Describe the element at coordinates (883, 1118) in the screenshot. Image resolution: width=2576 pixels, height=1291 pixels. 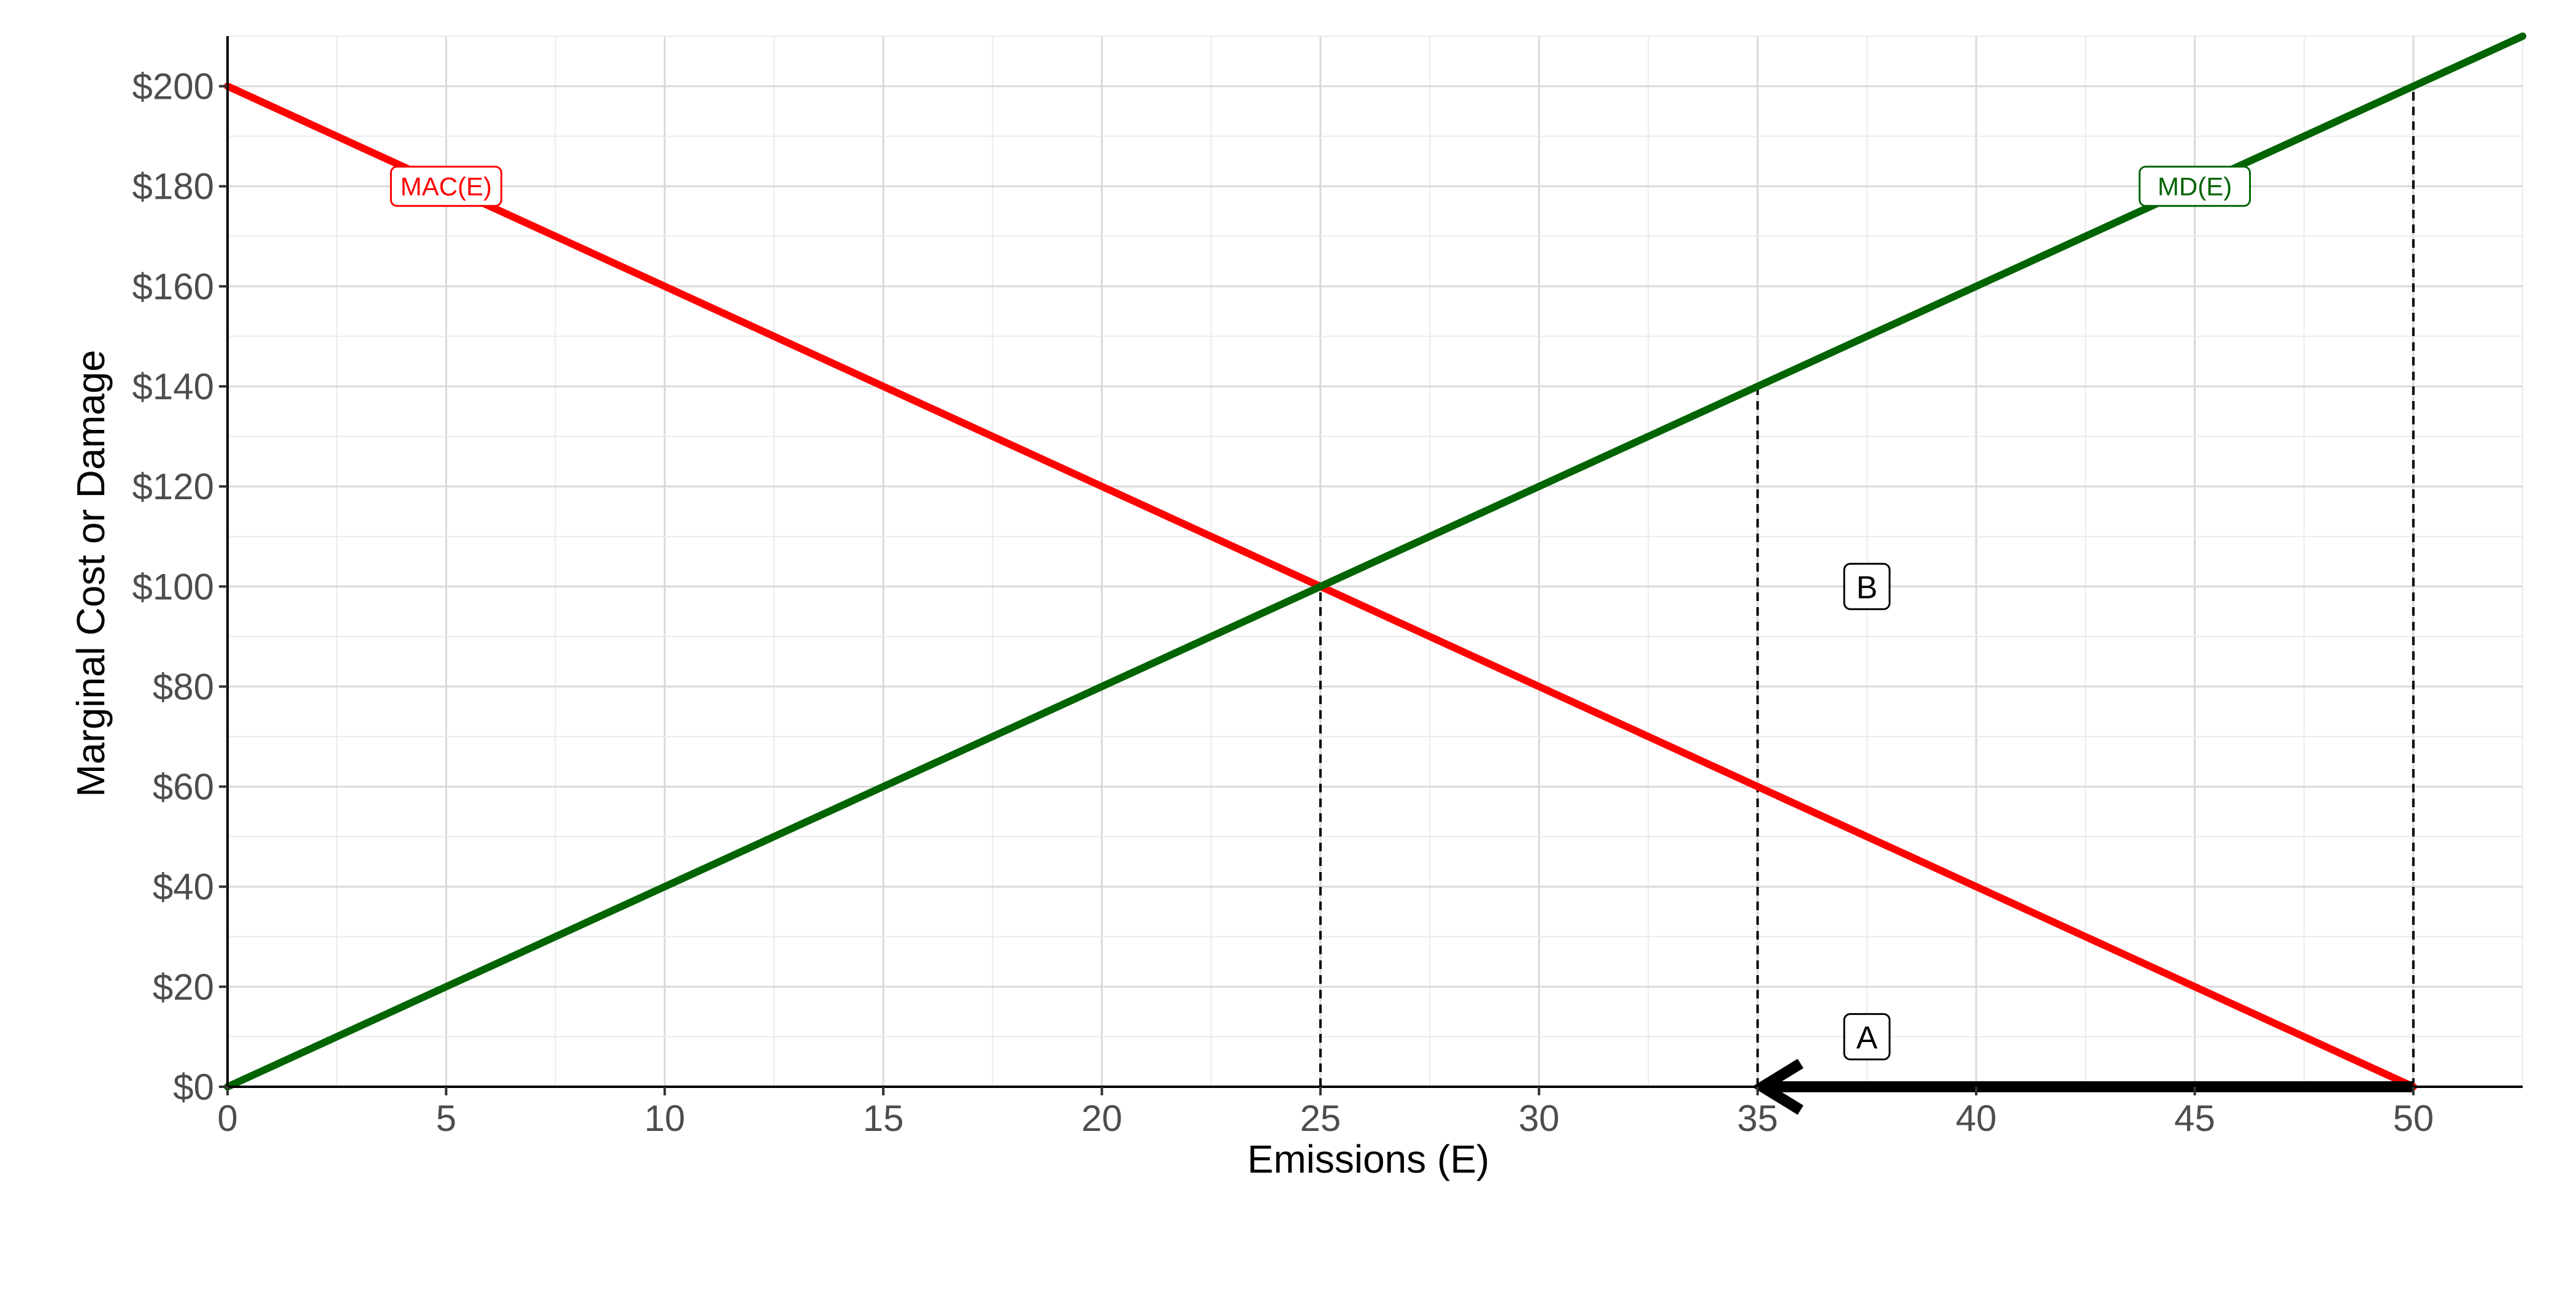
I see `x-tick-label: 15` at that location.